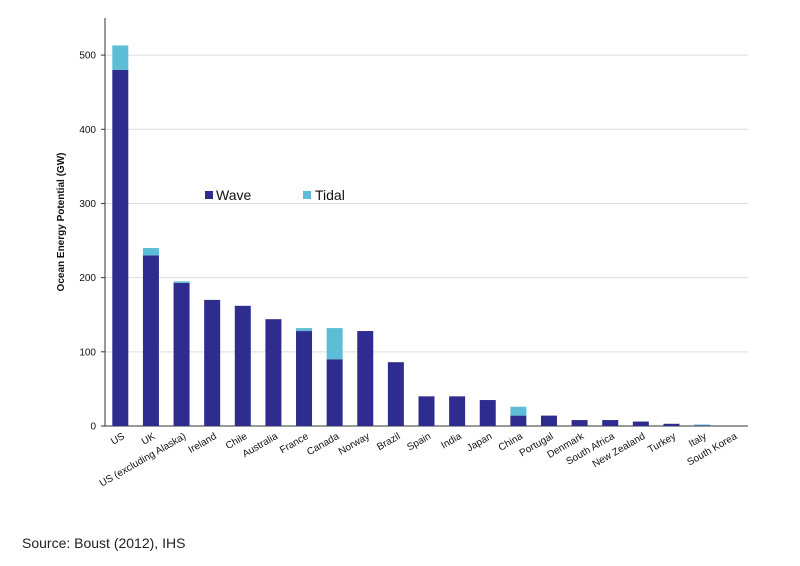 The image size is (800, 566). I want to click on bar-wave-france, so click(304, 378).